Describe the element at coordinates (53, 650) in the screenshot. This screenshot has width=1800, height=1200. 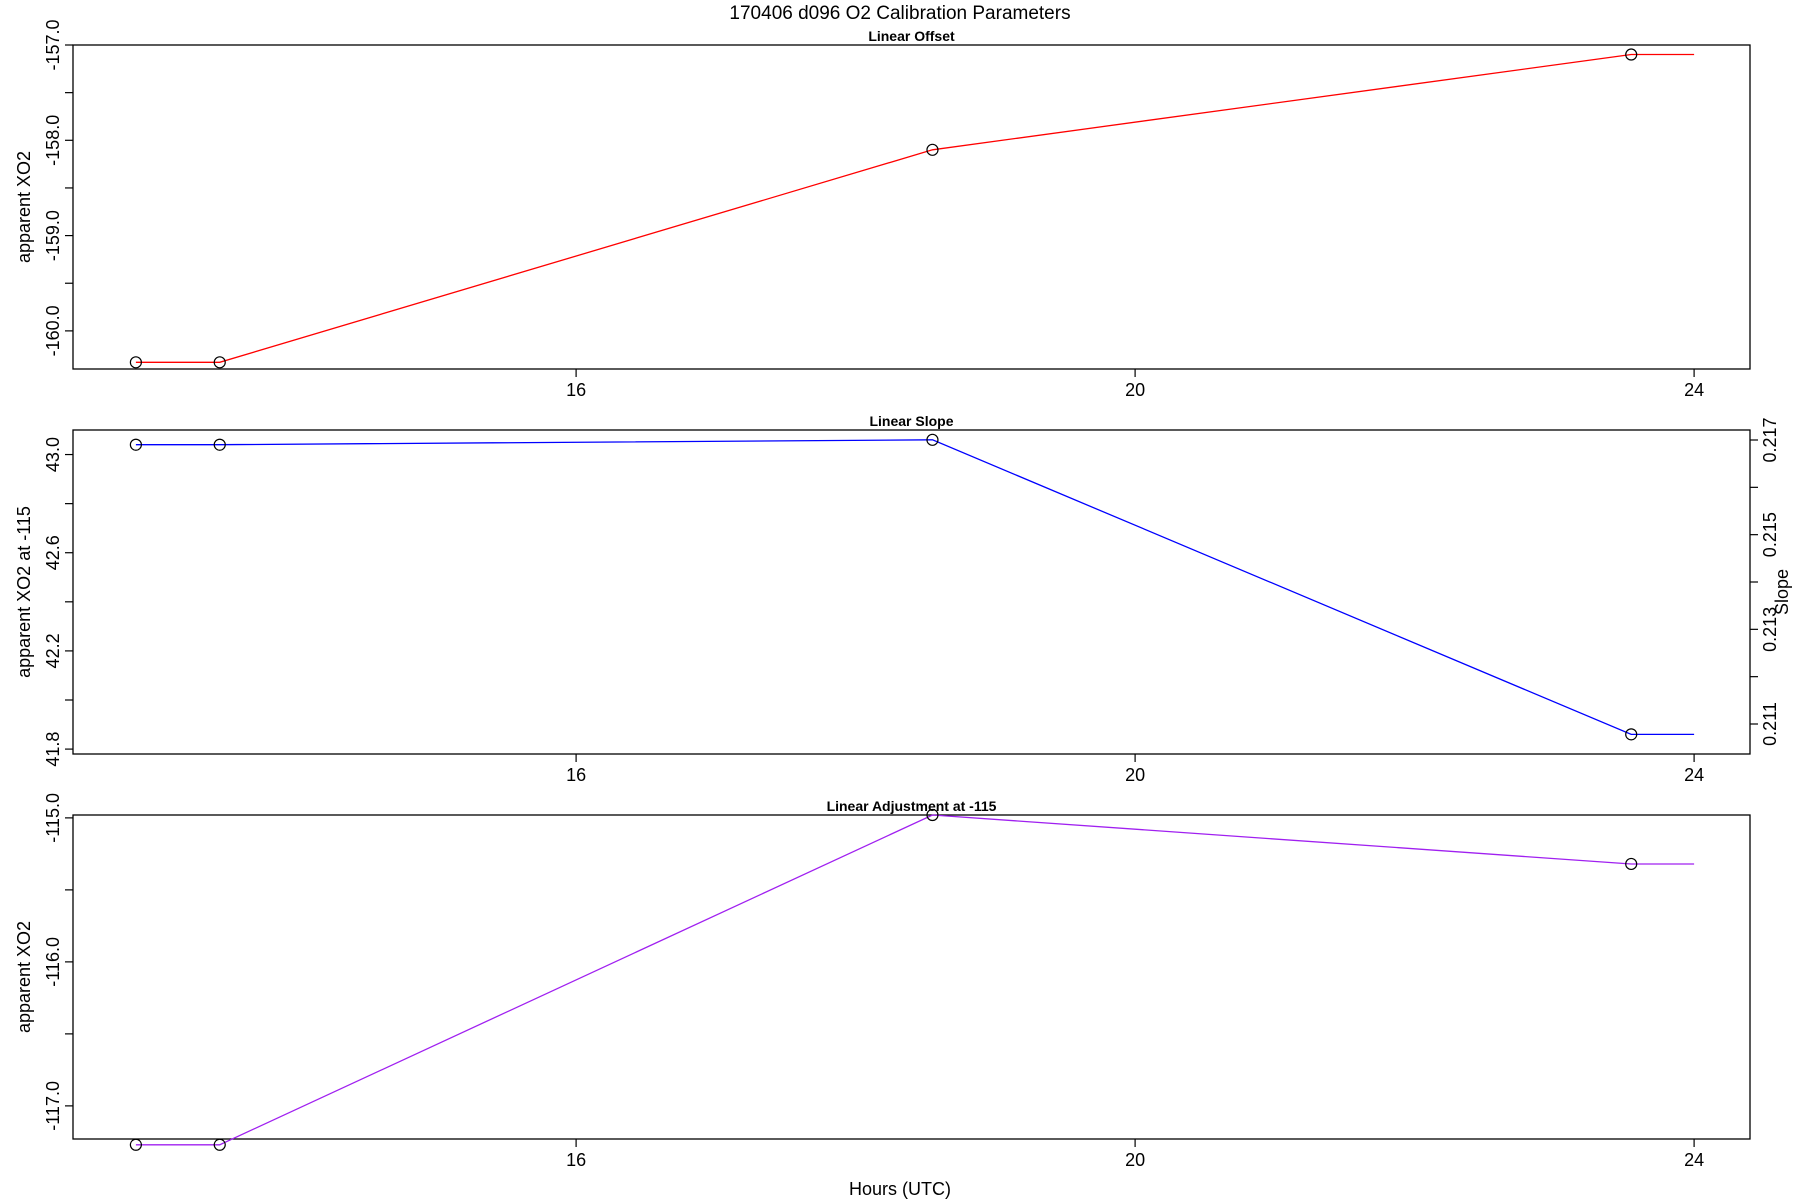
I see `y-tick-label: 42.2` at that location.